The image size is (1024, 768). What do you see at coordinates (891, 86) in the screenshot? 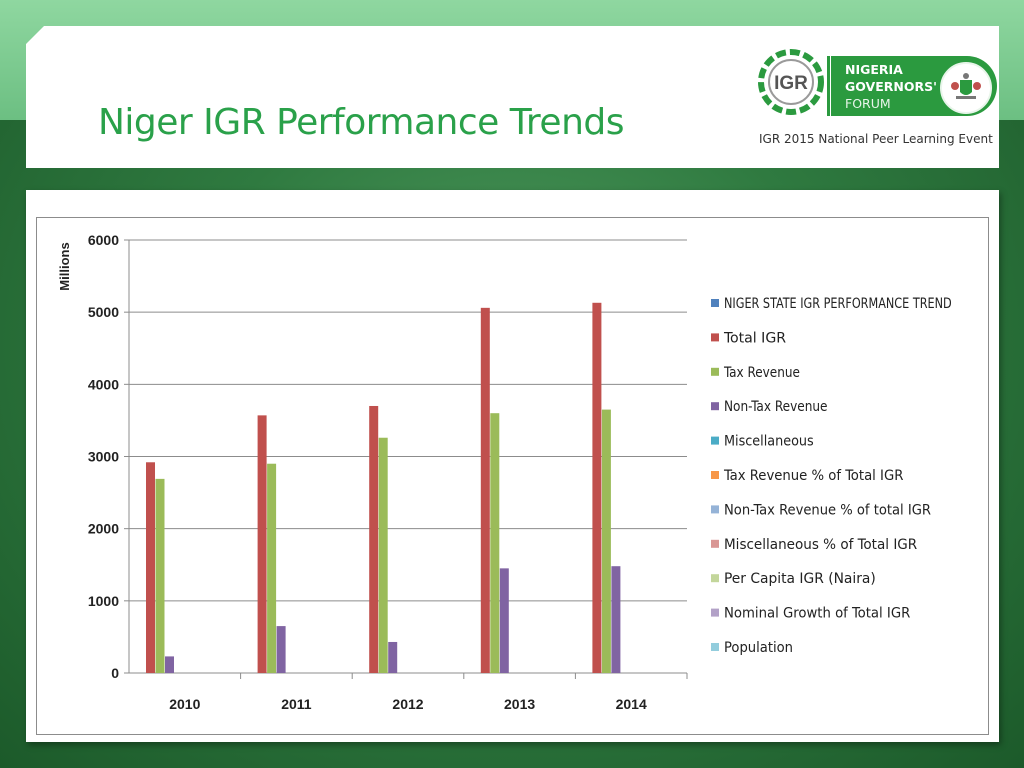
I see `ngf-line-2: GOVERNORS'` at bounding box center [891, 86].